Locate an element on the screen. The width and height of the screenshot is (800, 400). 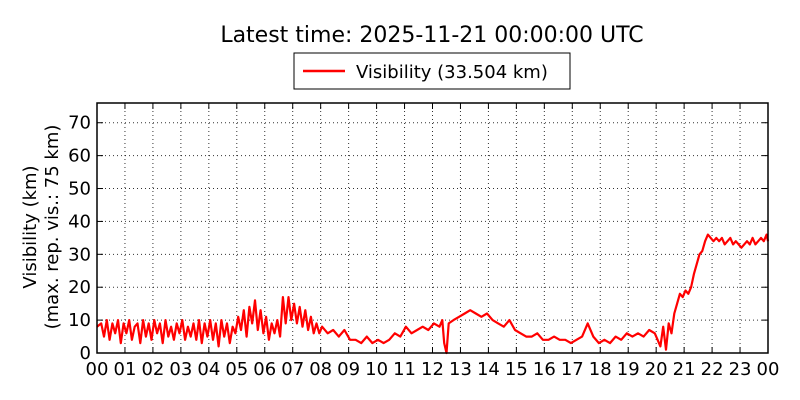
legend-label-visibility: Visibility (33.504 km) is located at coordinates (452, 72).